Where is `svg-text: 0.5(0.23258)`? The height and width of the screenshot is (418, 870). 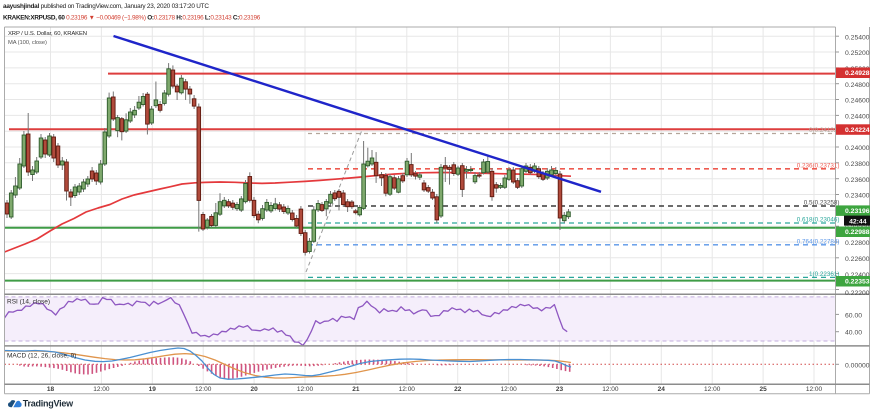
svg-text: 0.5(0.23258) is located at coordinates (822, 203).